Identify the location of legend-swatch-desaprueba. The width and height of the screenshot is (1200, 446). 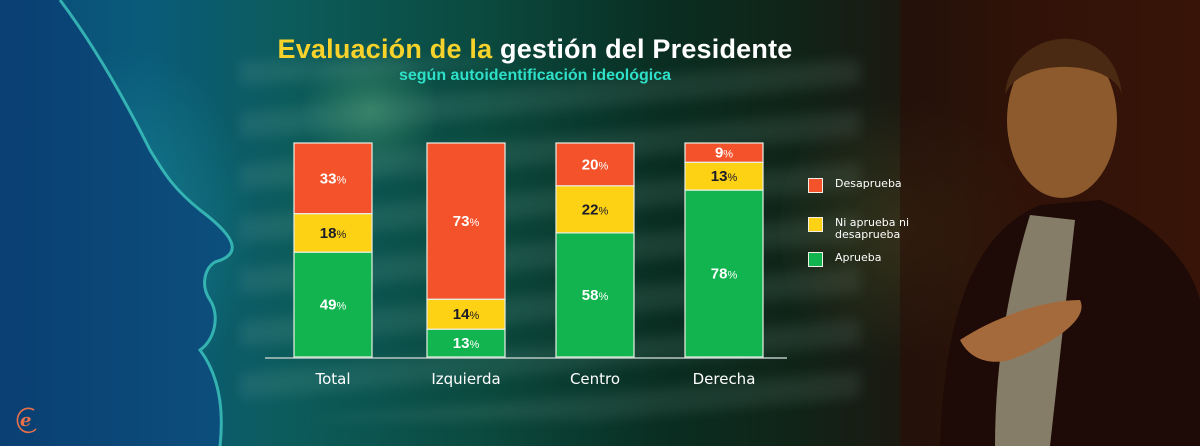
(815, 185).